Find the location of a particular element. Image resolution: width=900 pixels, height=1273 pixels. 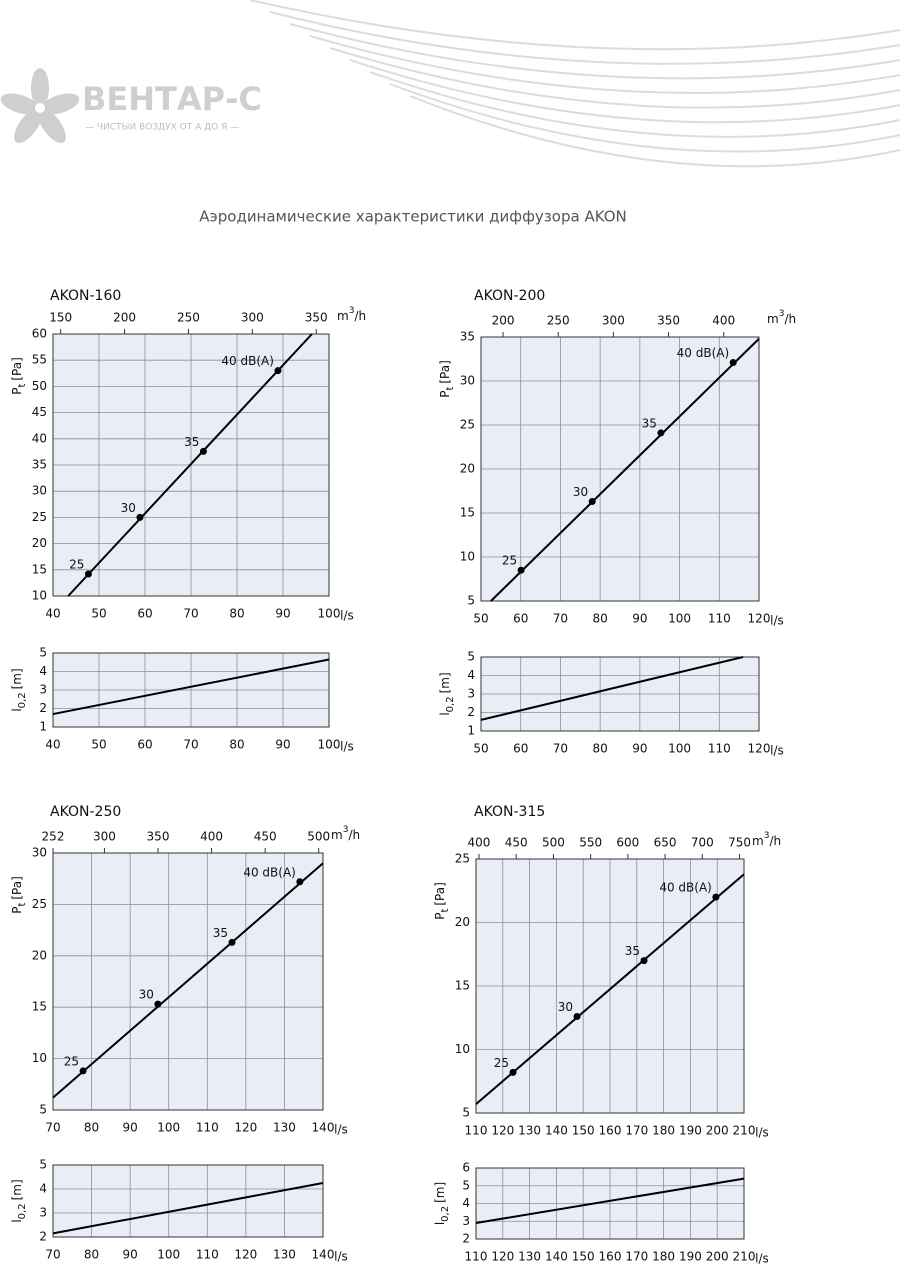

x2-tick-label: 400 is located at coordinates (479, 843).